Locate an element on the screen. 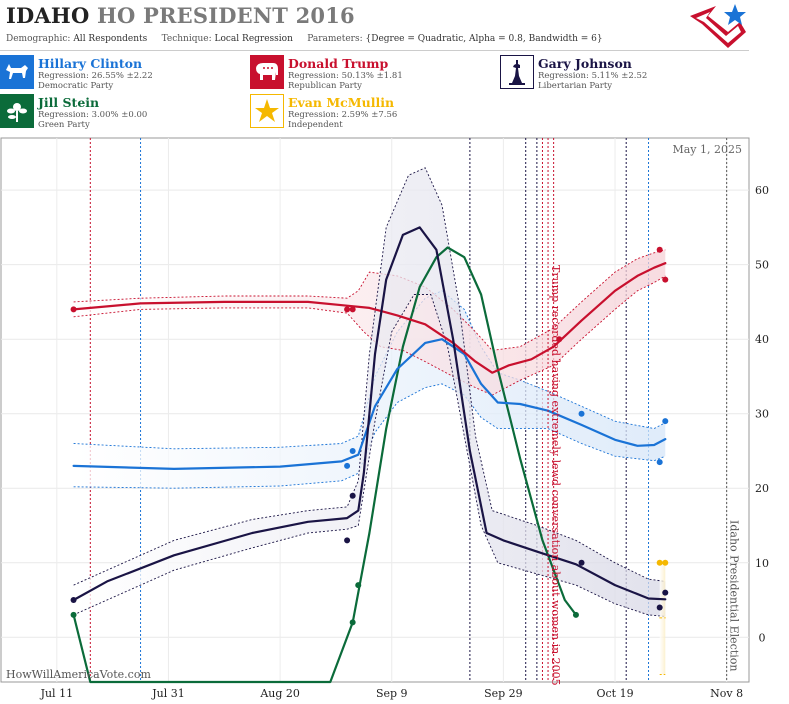  confidence-lower is located at coordinates (369, 436).